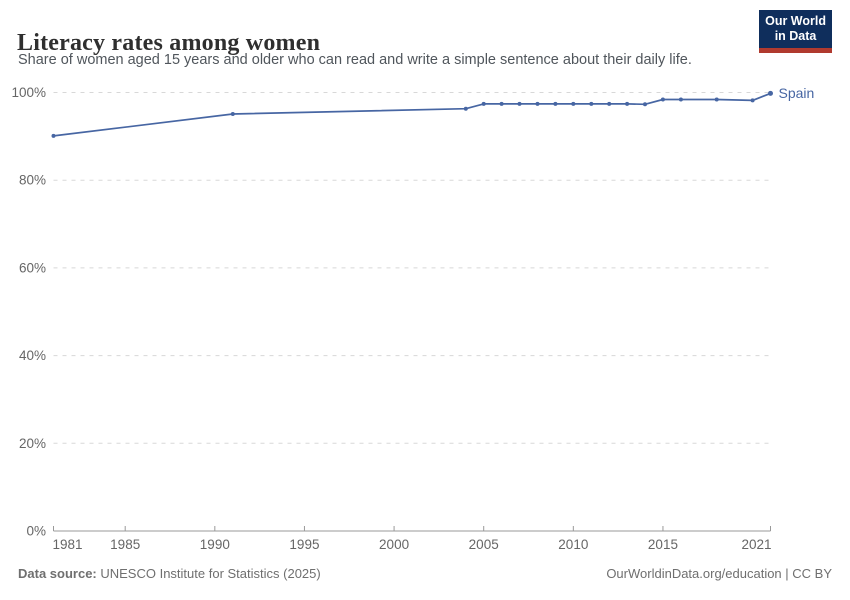 The image size is (850, 600). What do you see at coordinates (208, 573) in the screenshot?
I see `data-source-text: UNESCO Institute for Statistics (2025)` at bounding box center [208, 573].